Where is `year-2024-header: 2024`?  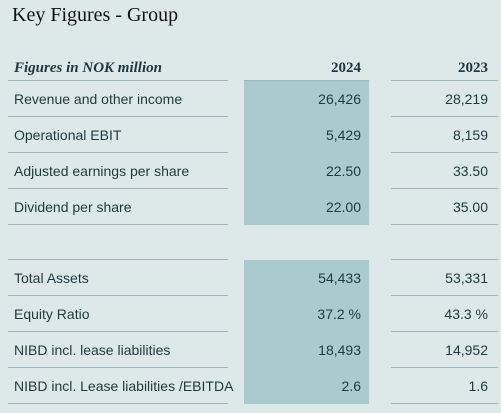
year-2024-header: 2024 is located at coordinates (346, 68).